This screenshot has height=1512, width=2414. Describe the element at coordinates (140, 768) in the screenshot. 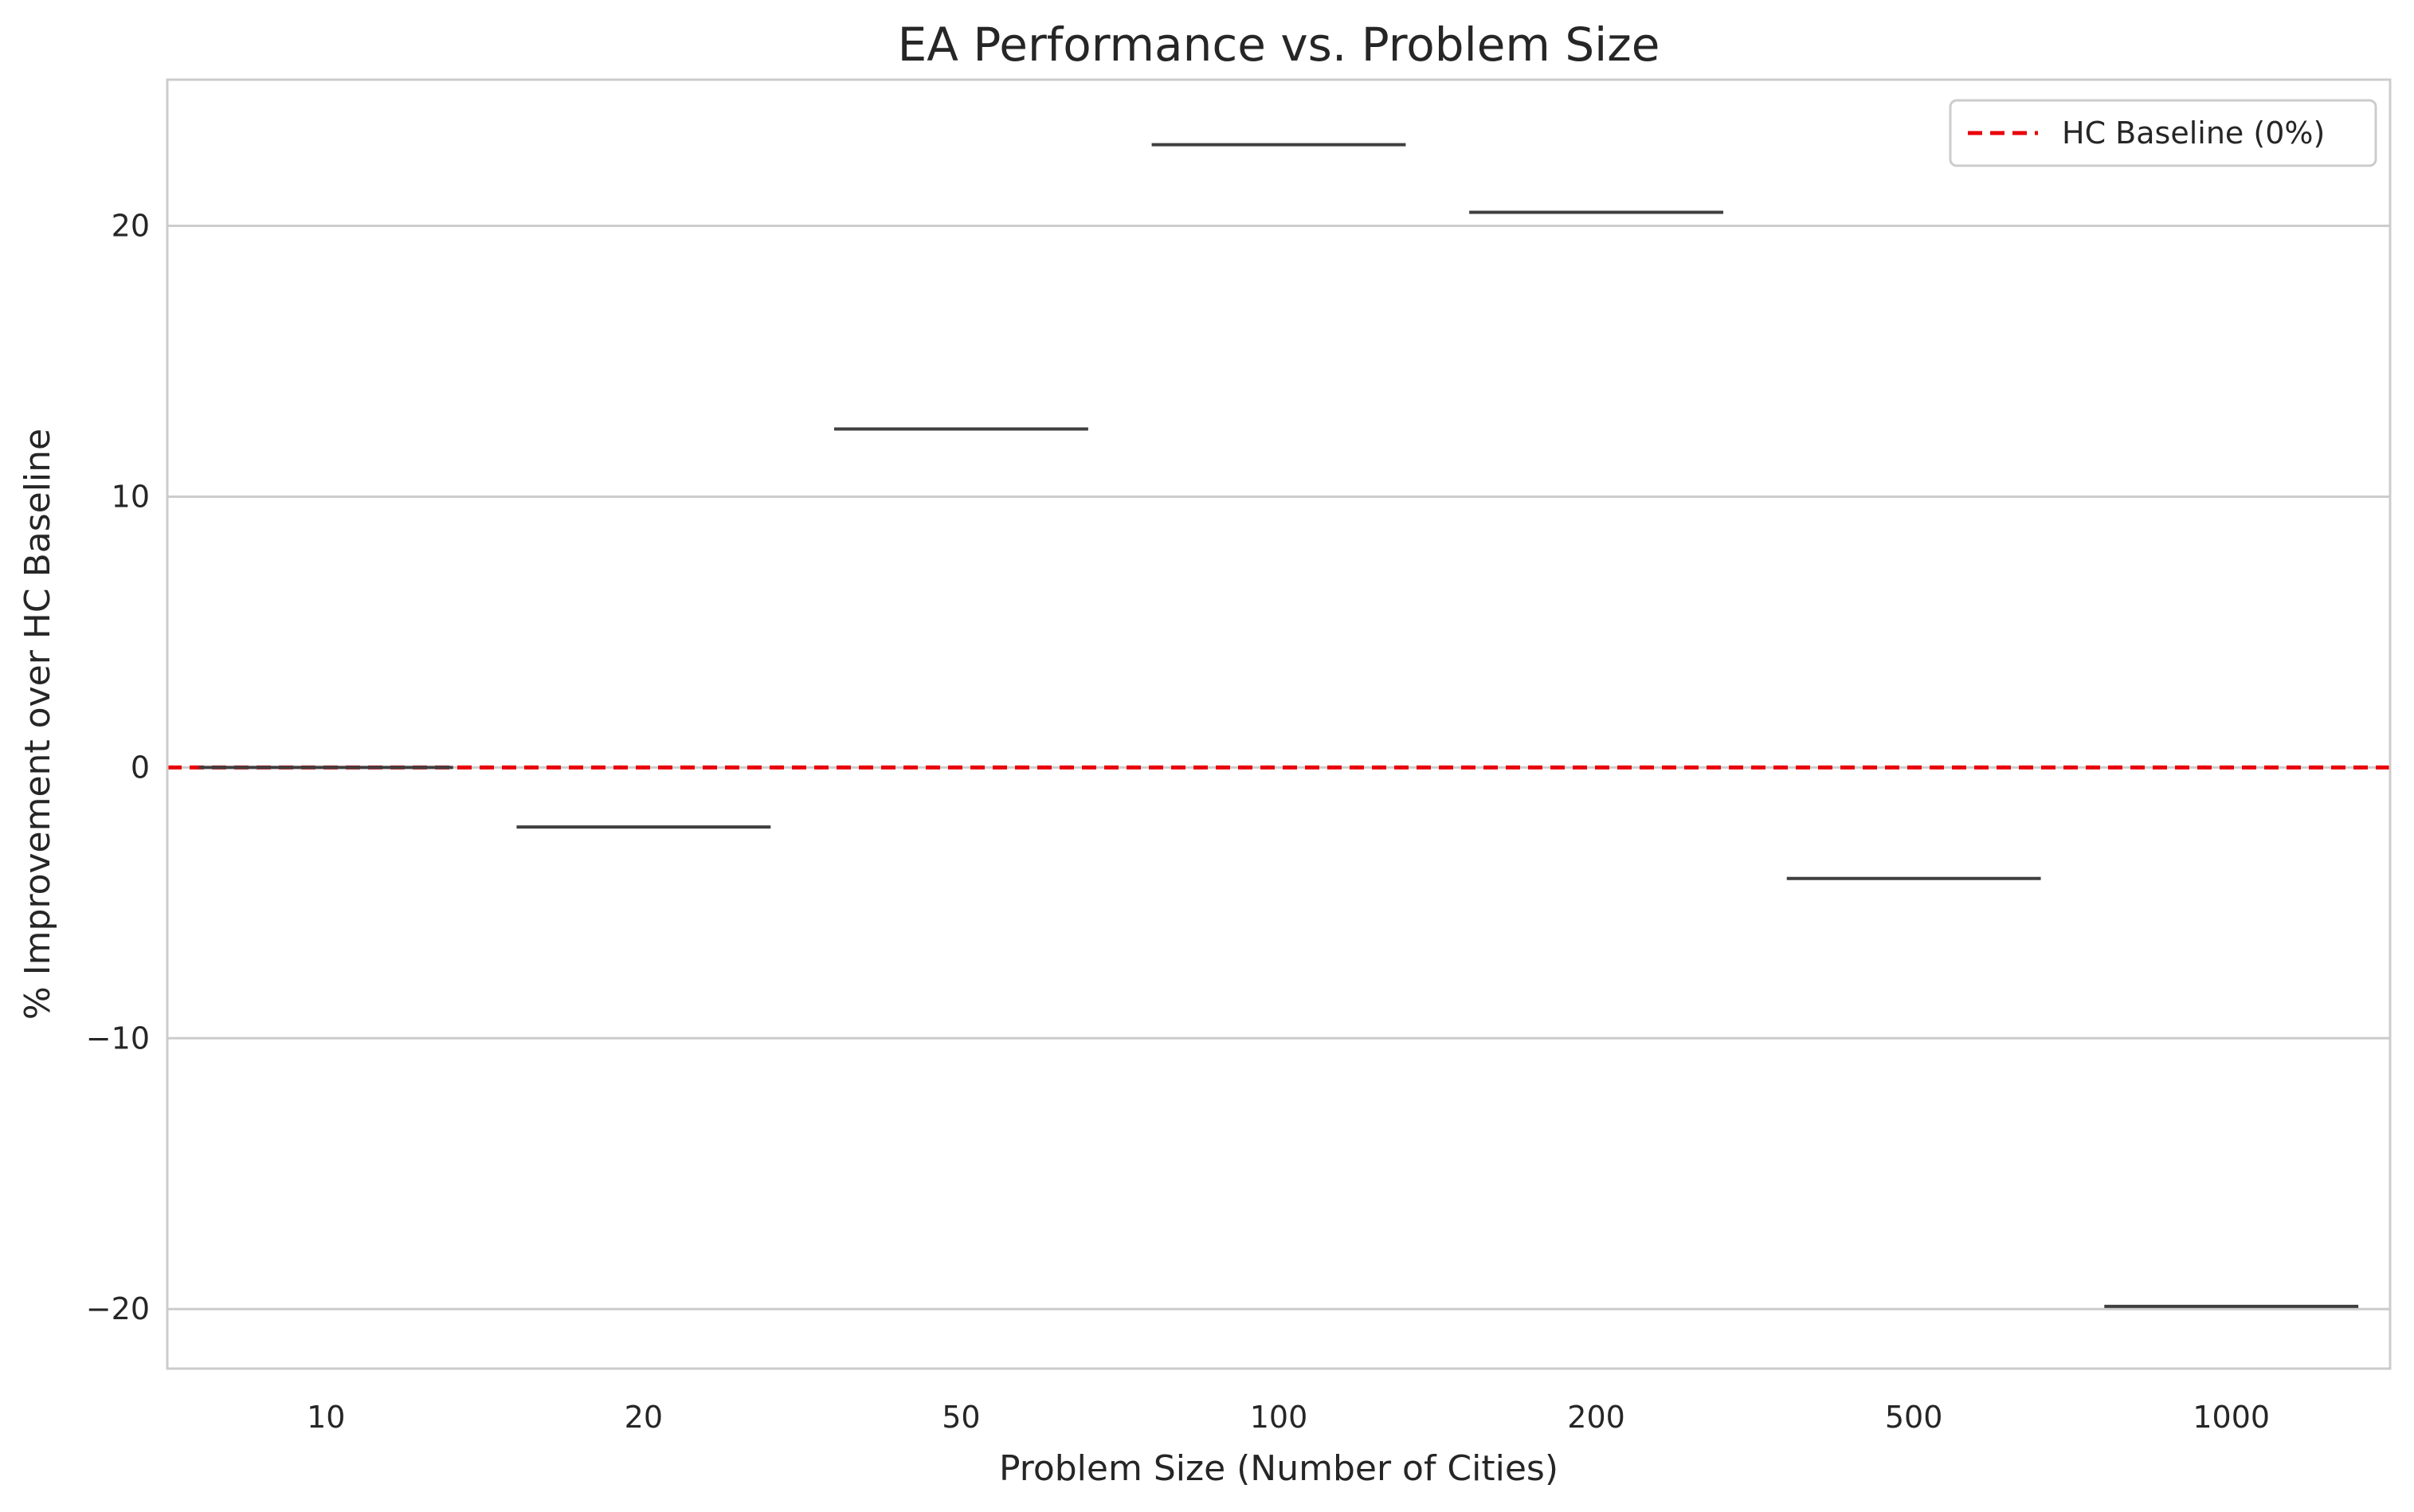

I see `y-tick-label: 0` at that location.